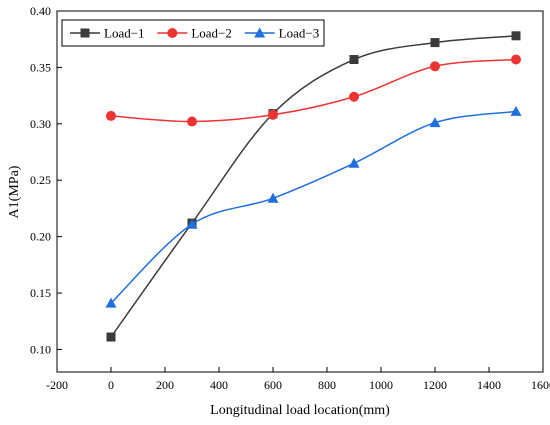  Describe the element at coordinates (111, 385) in the screenshot. I see `x-tick-label: 0` at that location.